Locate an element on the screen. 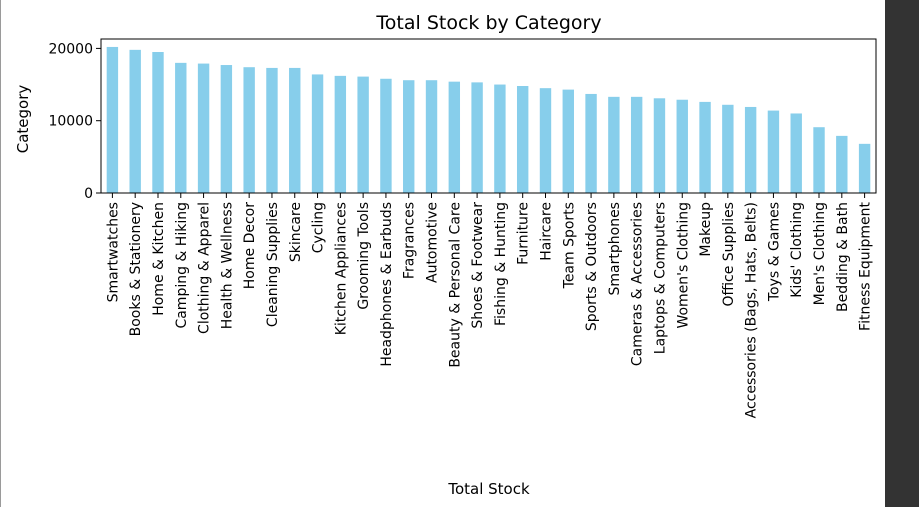  x-tick-label: Clothing & Apparel is located at coordinates (205, 268).